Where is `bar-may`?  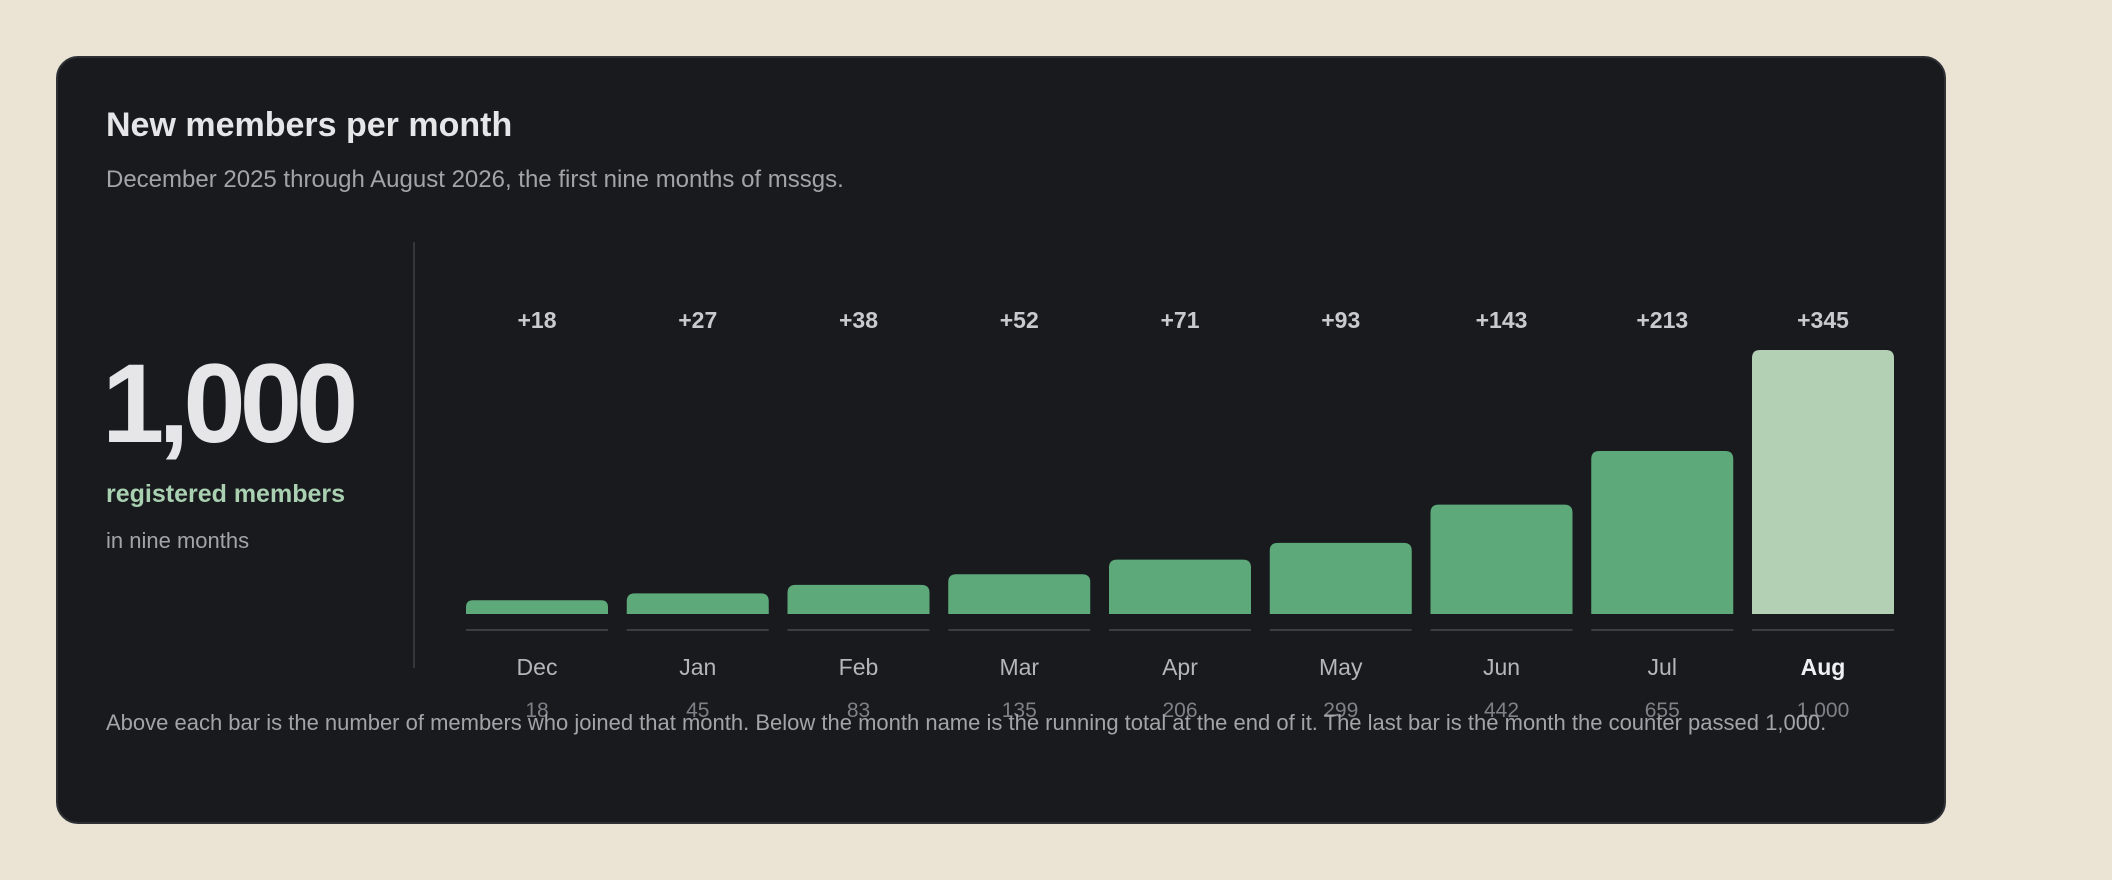 bar-may is located at coordinates (1340, 578).